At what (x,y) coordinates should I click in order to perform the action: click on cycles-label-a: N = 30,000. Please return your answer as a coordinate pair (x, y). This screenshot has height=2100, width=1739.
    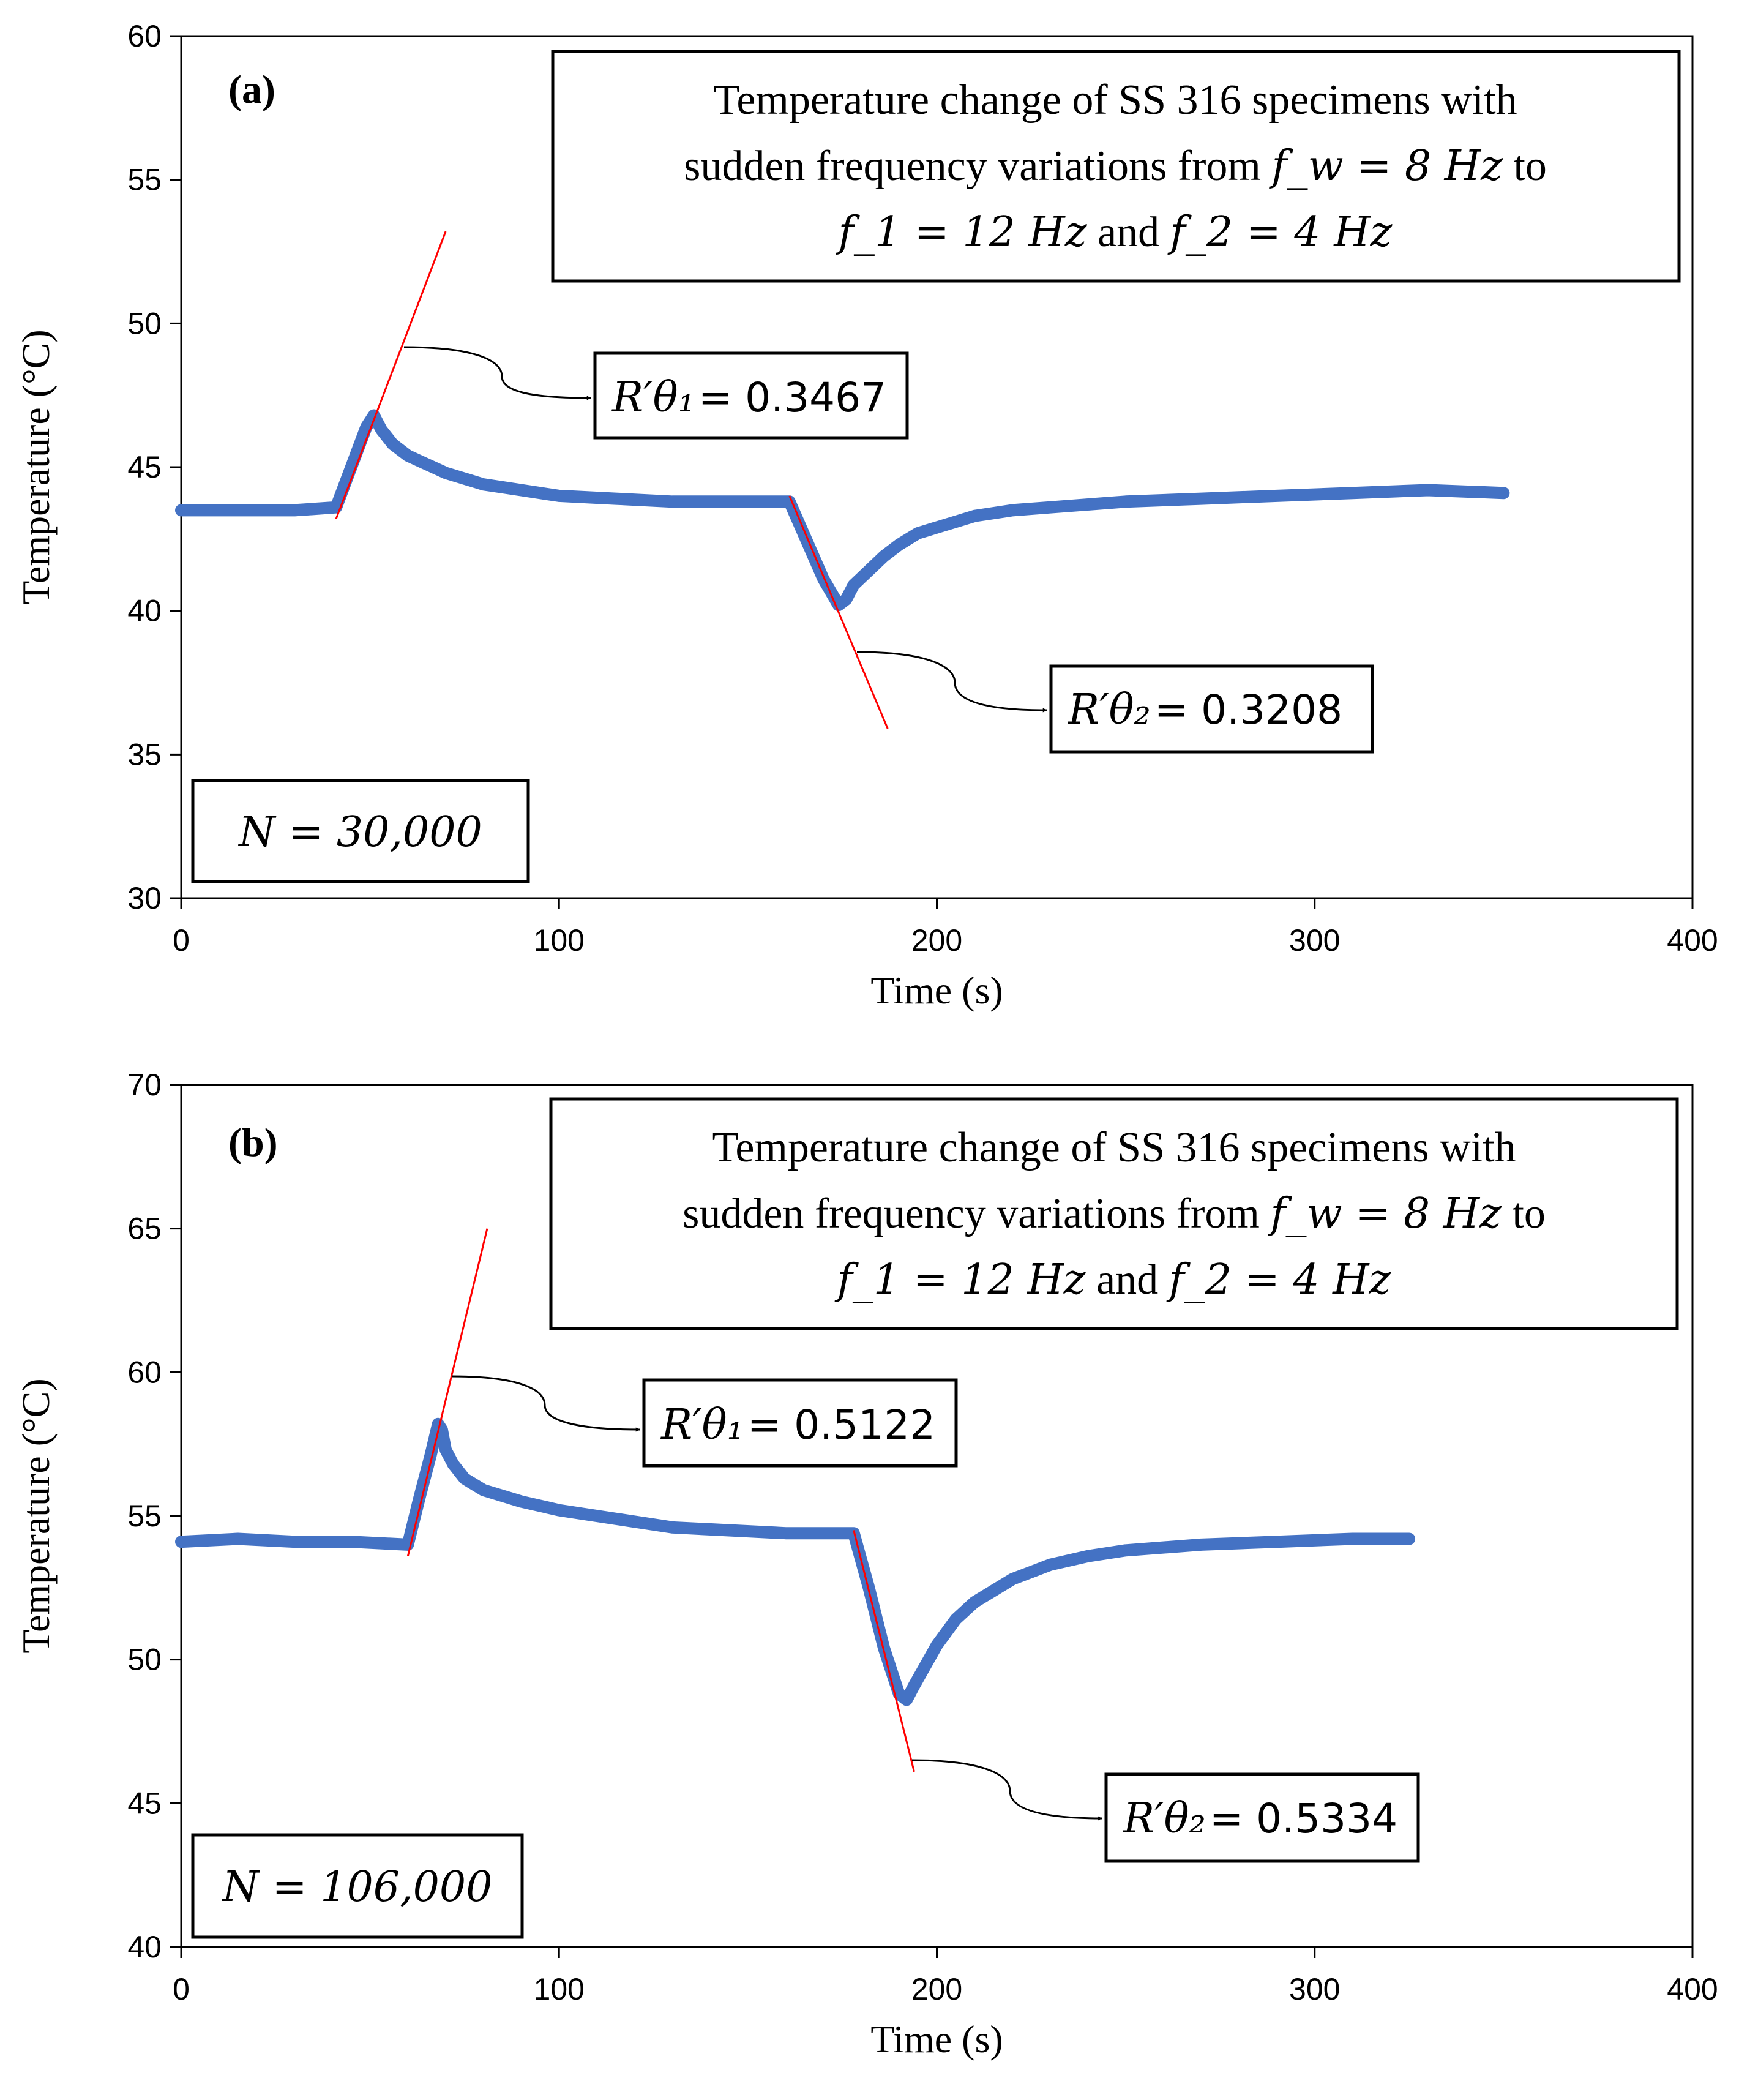
    Looking at the image, I should click on (359, 832).